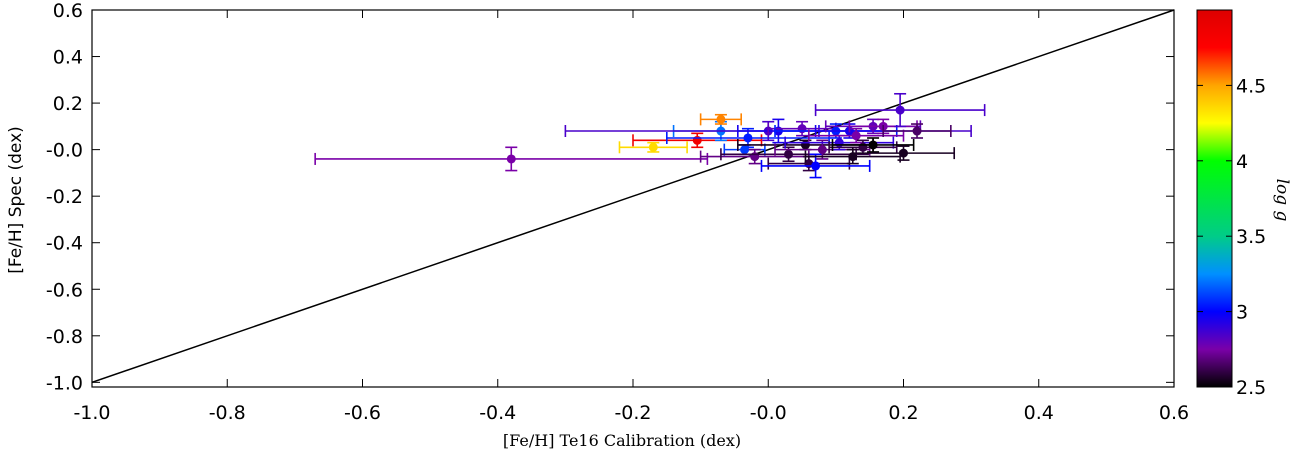  I want to click on y-tick-label: -0.4, so click(64, 244).